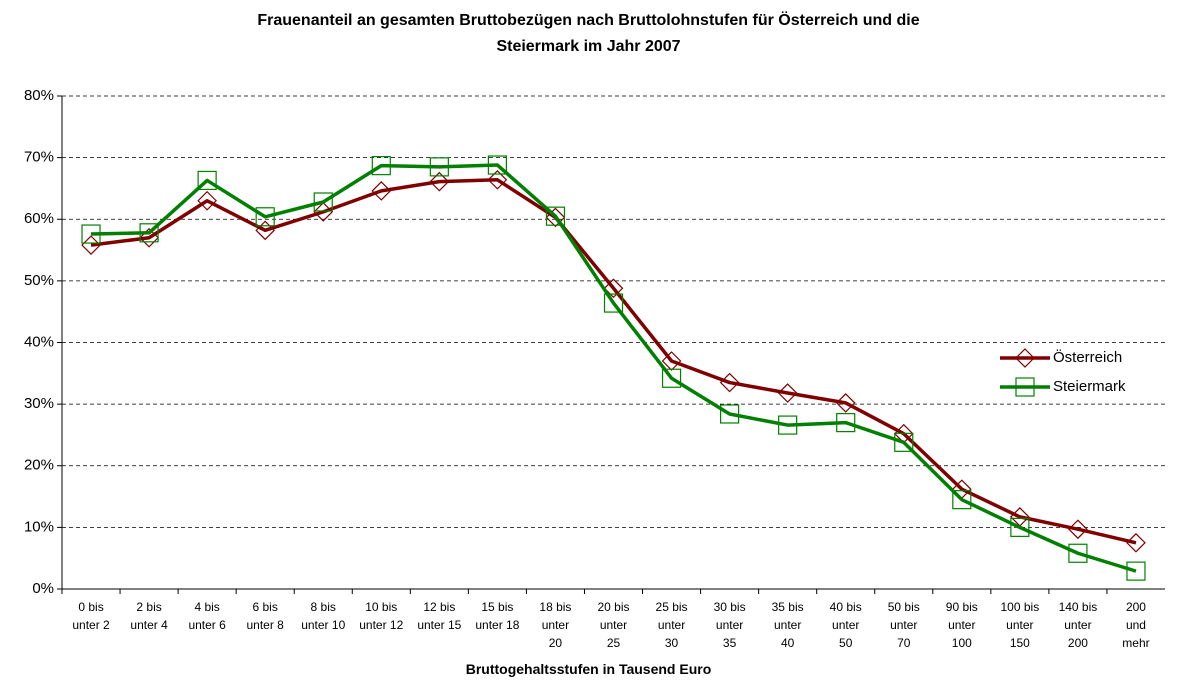 The image size is (1177, 682). Describe the element at coordinates (207, 616) in the screenshot. I see `x-tick-label: 4 bis unter 6` at that location.